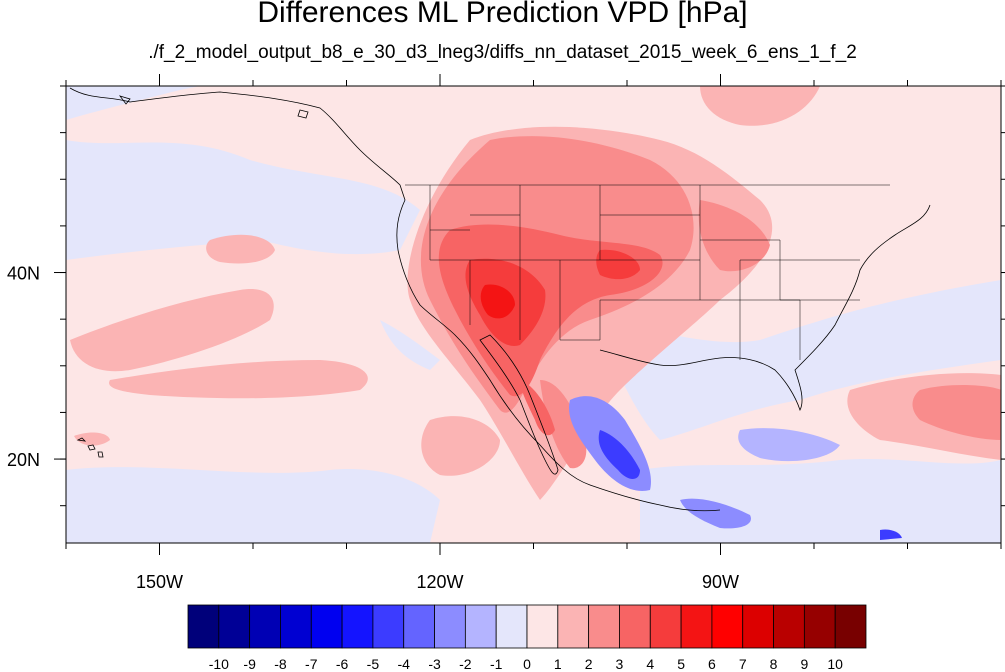 The image size is (1005, 672). What do you see at coordinates (502, 14) in the screenshot?
I see `map-title: Differences ML Prediction VPD [hPa]` at bounding box center [502, 14].